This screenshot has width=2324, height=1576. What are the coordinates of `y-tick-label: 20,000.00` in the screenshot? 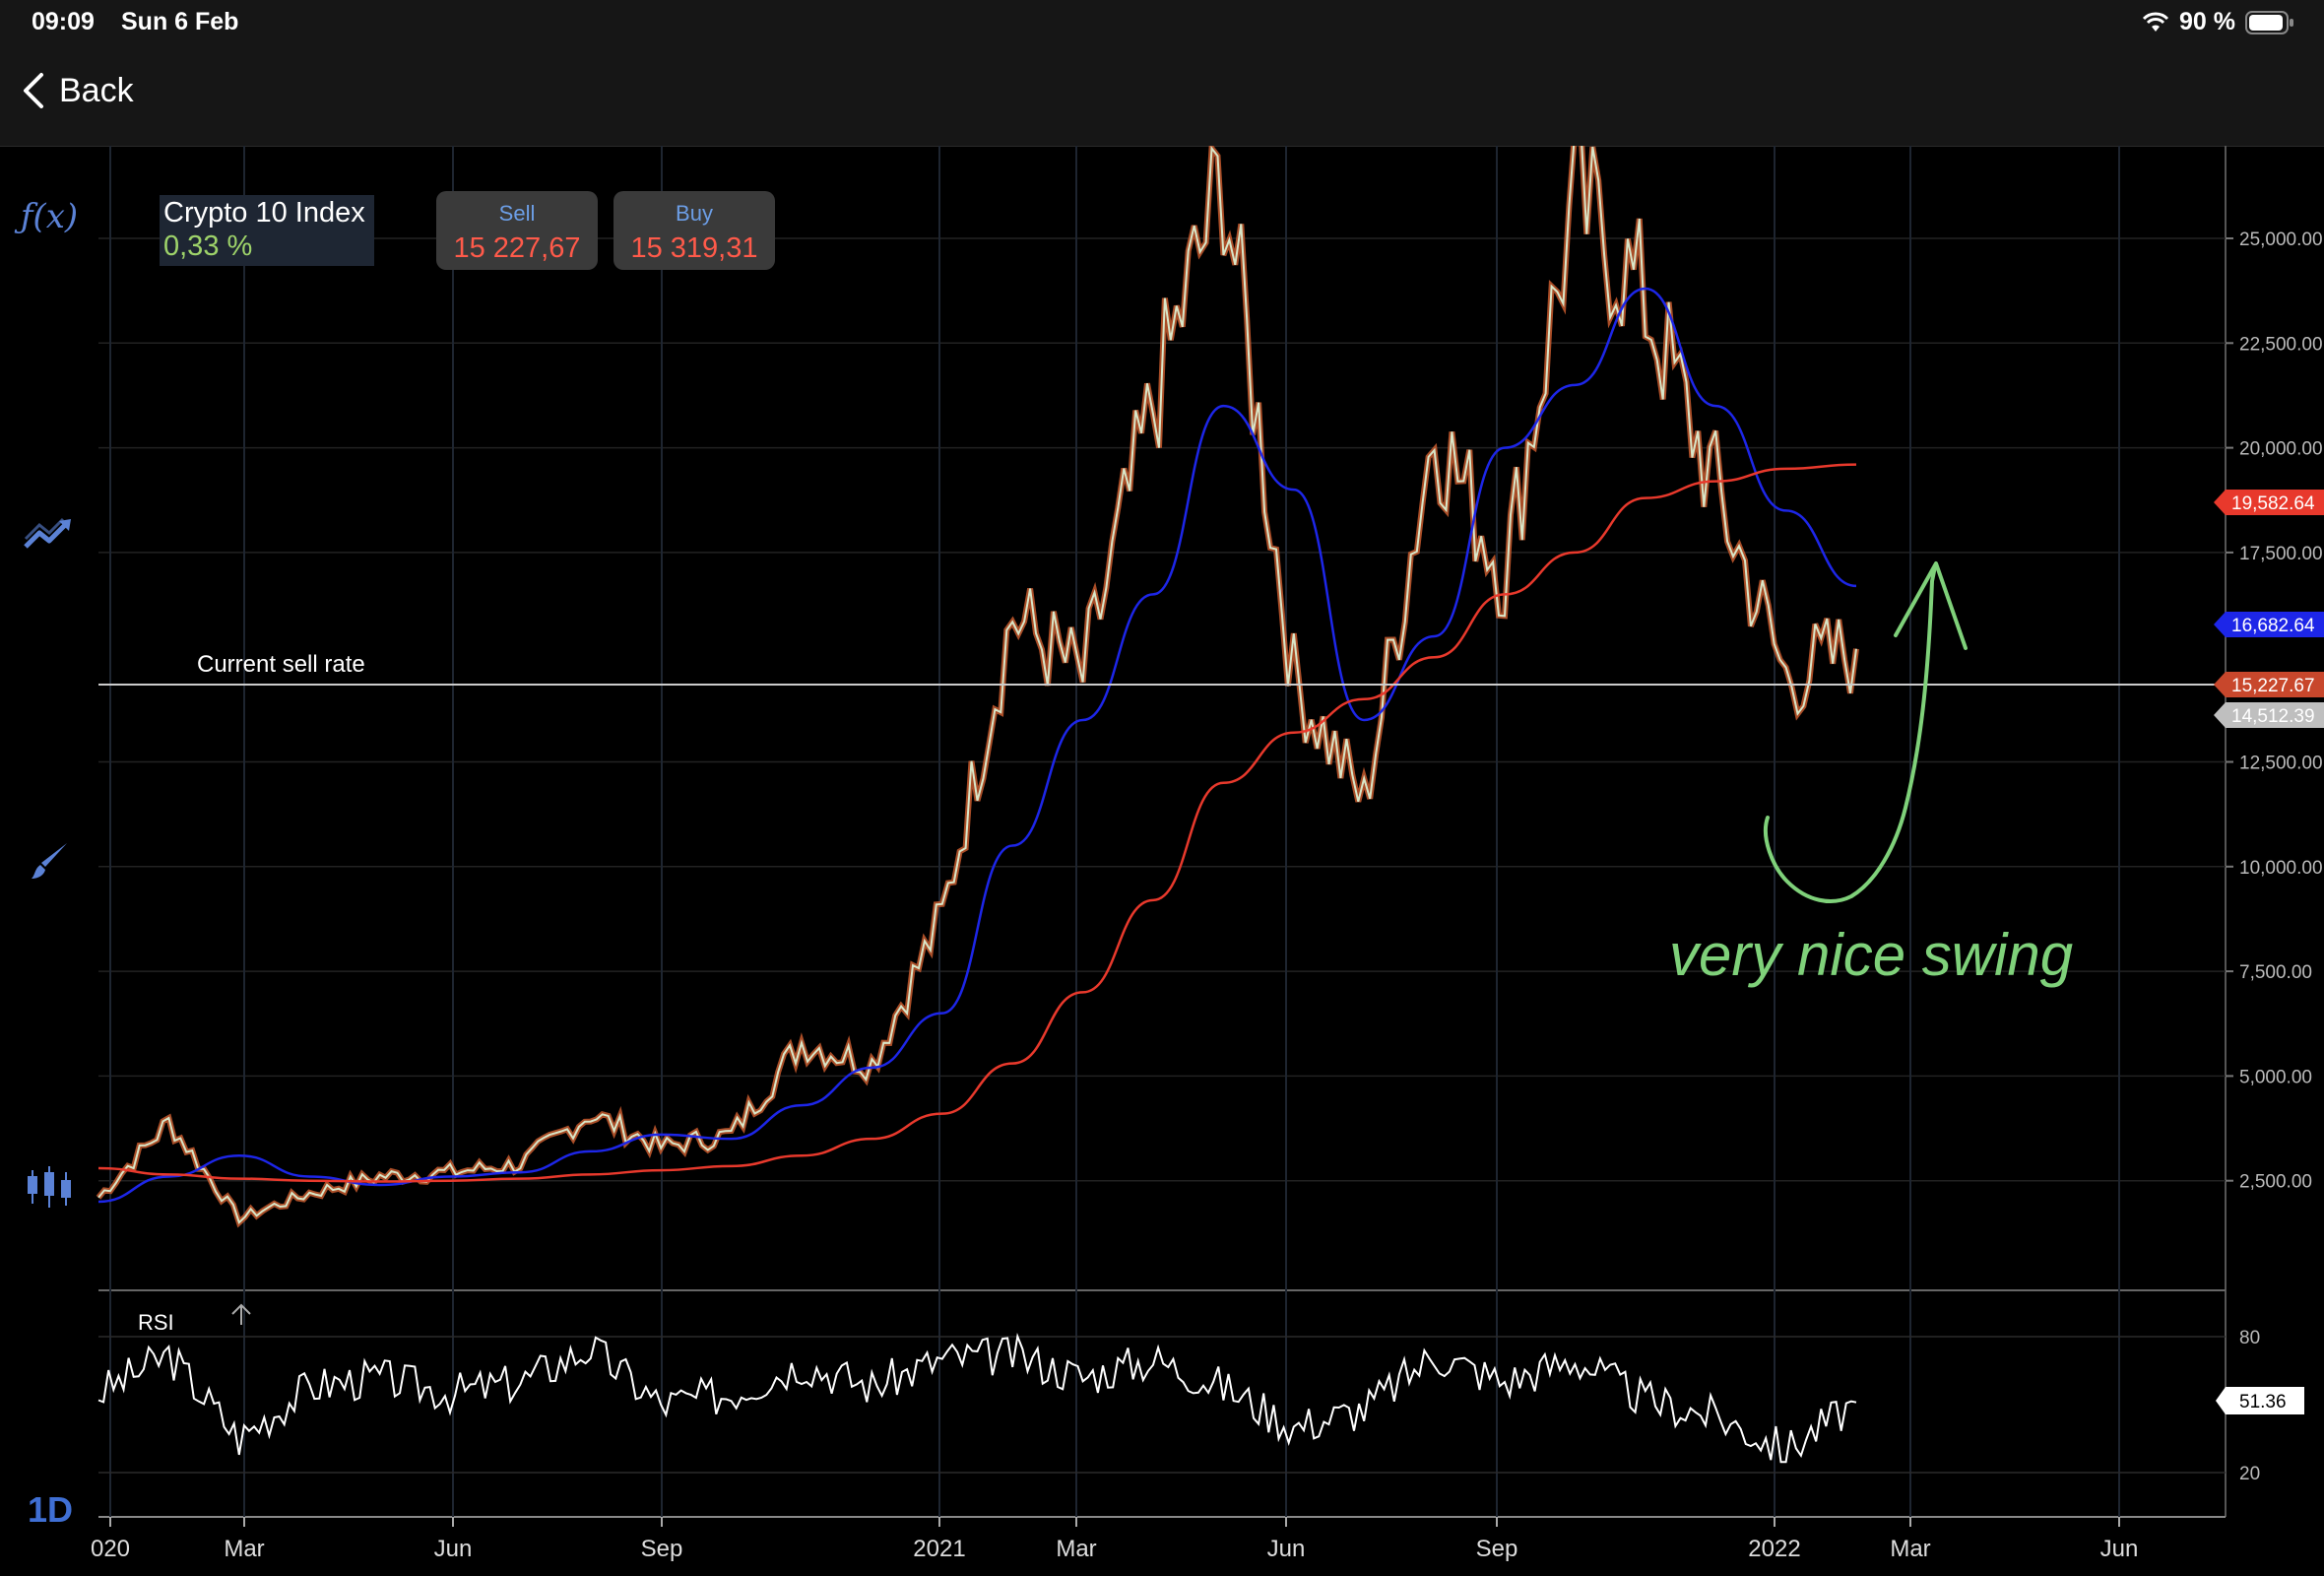 It's located at (2281, 449).